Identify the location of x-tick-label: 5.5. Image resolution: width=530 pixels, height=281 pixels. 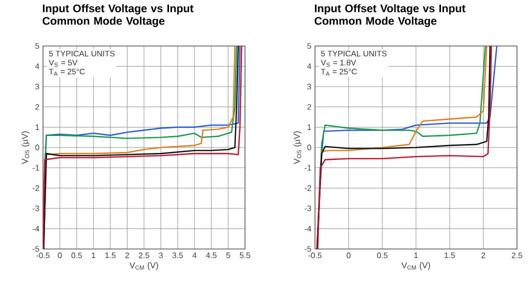
(245, 255).